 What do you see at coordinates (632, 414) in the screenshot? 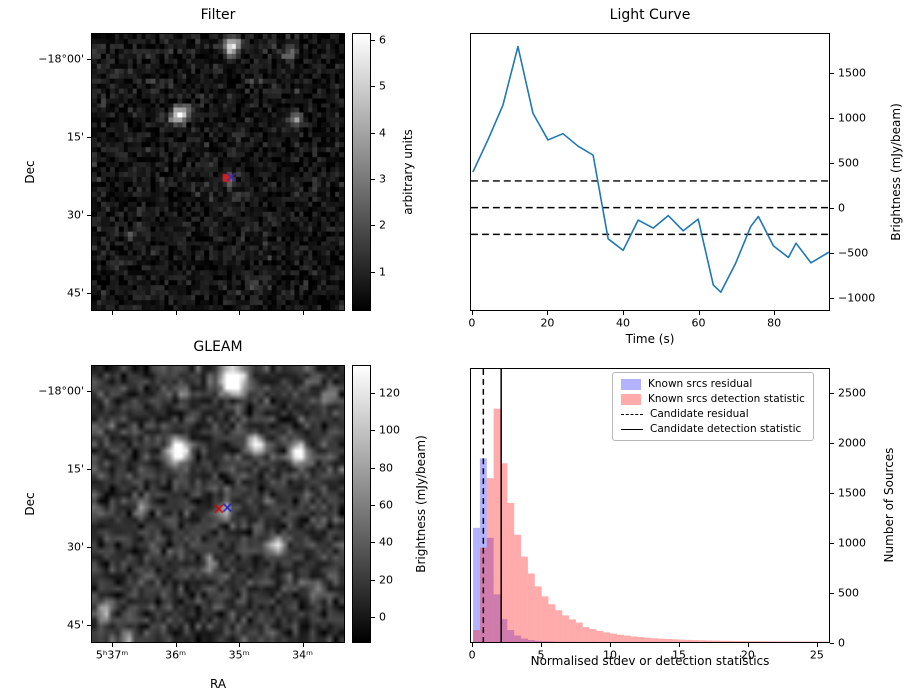
I see `legend-dashed-line-sample` at bounding box center [632, 414].